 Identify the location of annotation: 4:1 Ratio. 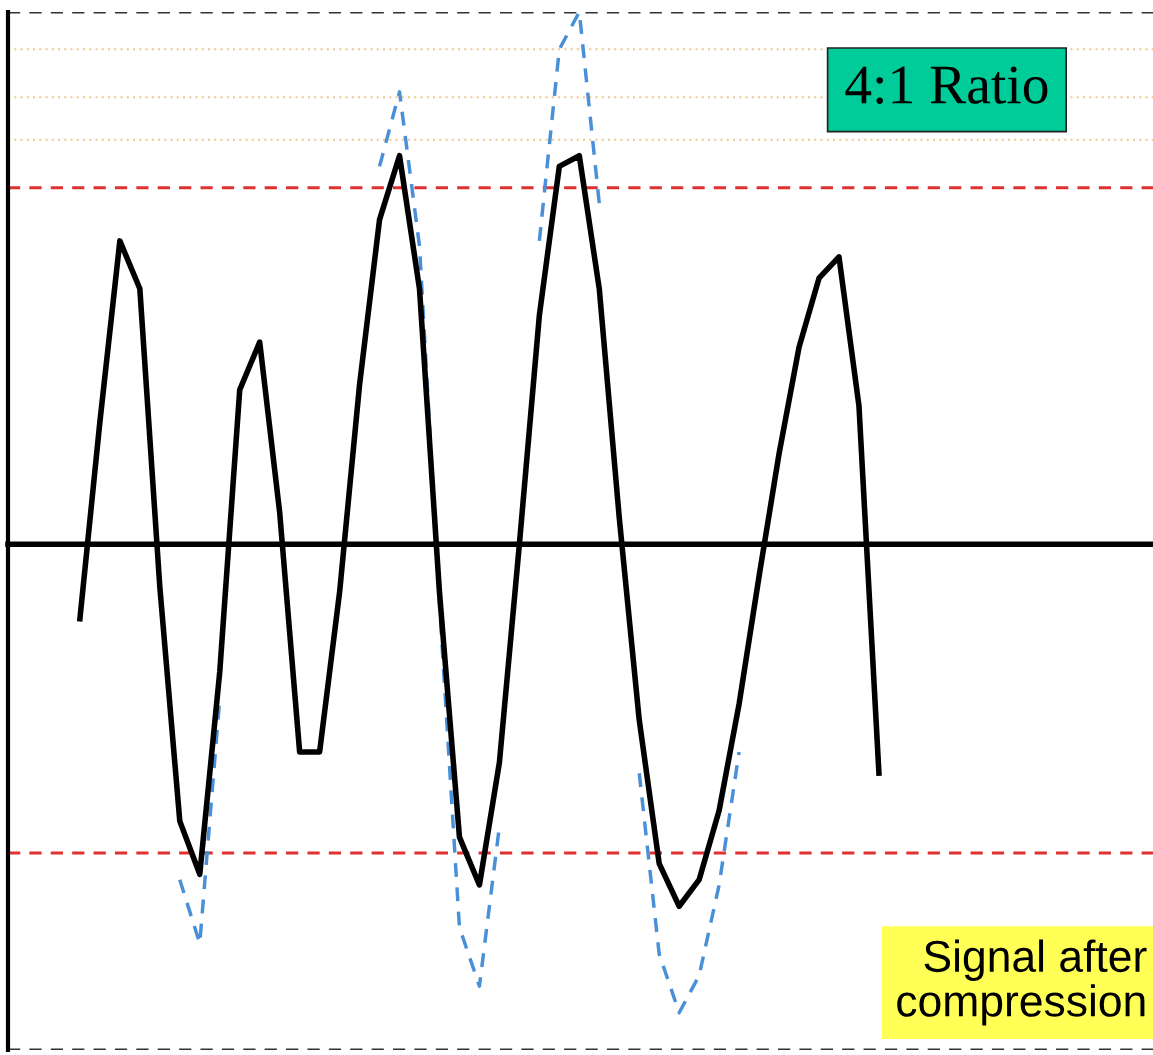
(946, 85).